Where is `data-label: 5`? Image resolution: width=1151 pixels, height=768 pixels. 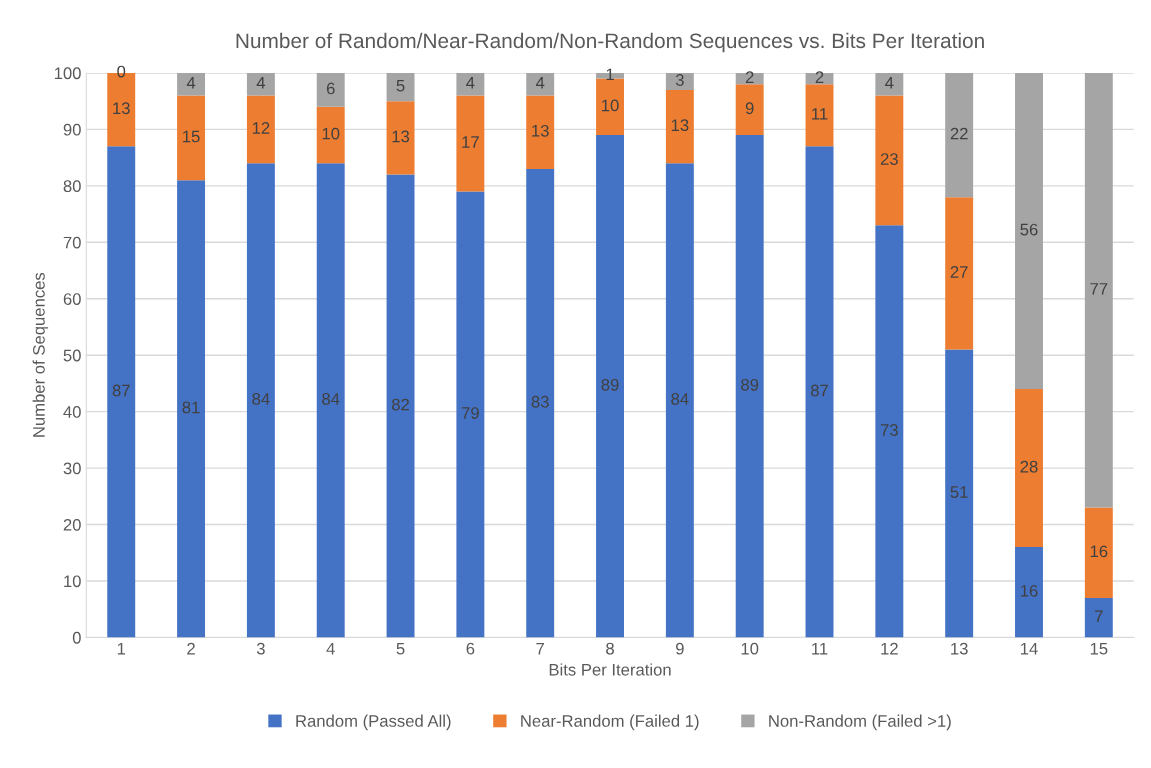
data-label: 5 is located at coordinates (400, 85).